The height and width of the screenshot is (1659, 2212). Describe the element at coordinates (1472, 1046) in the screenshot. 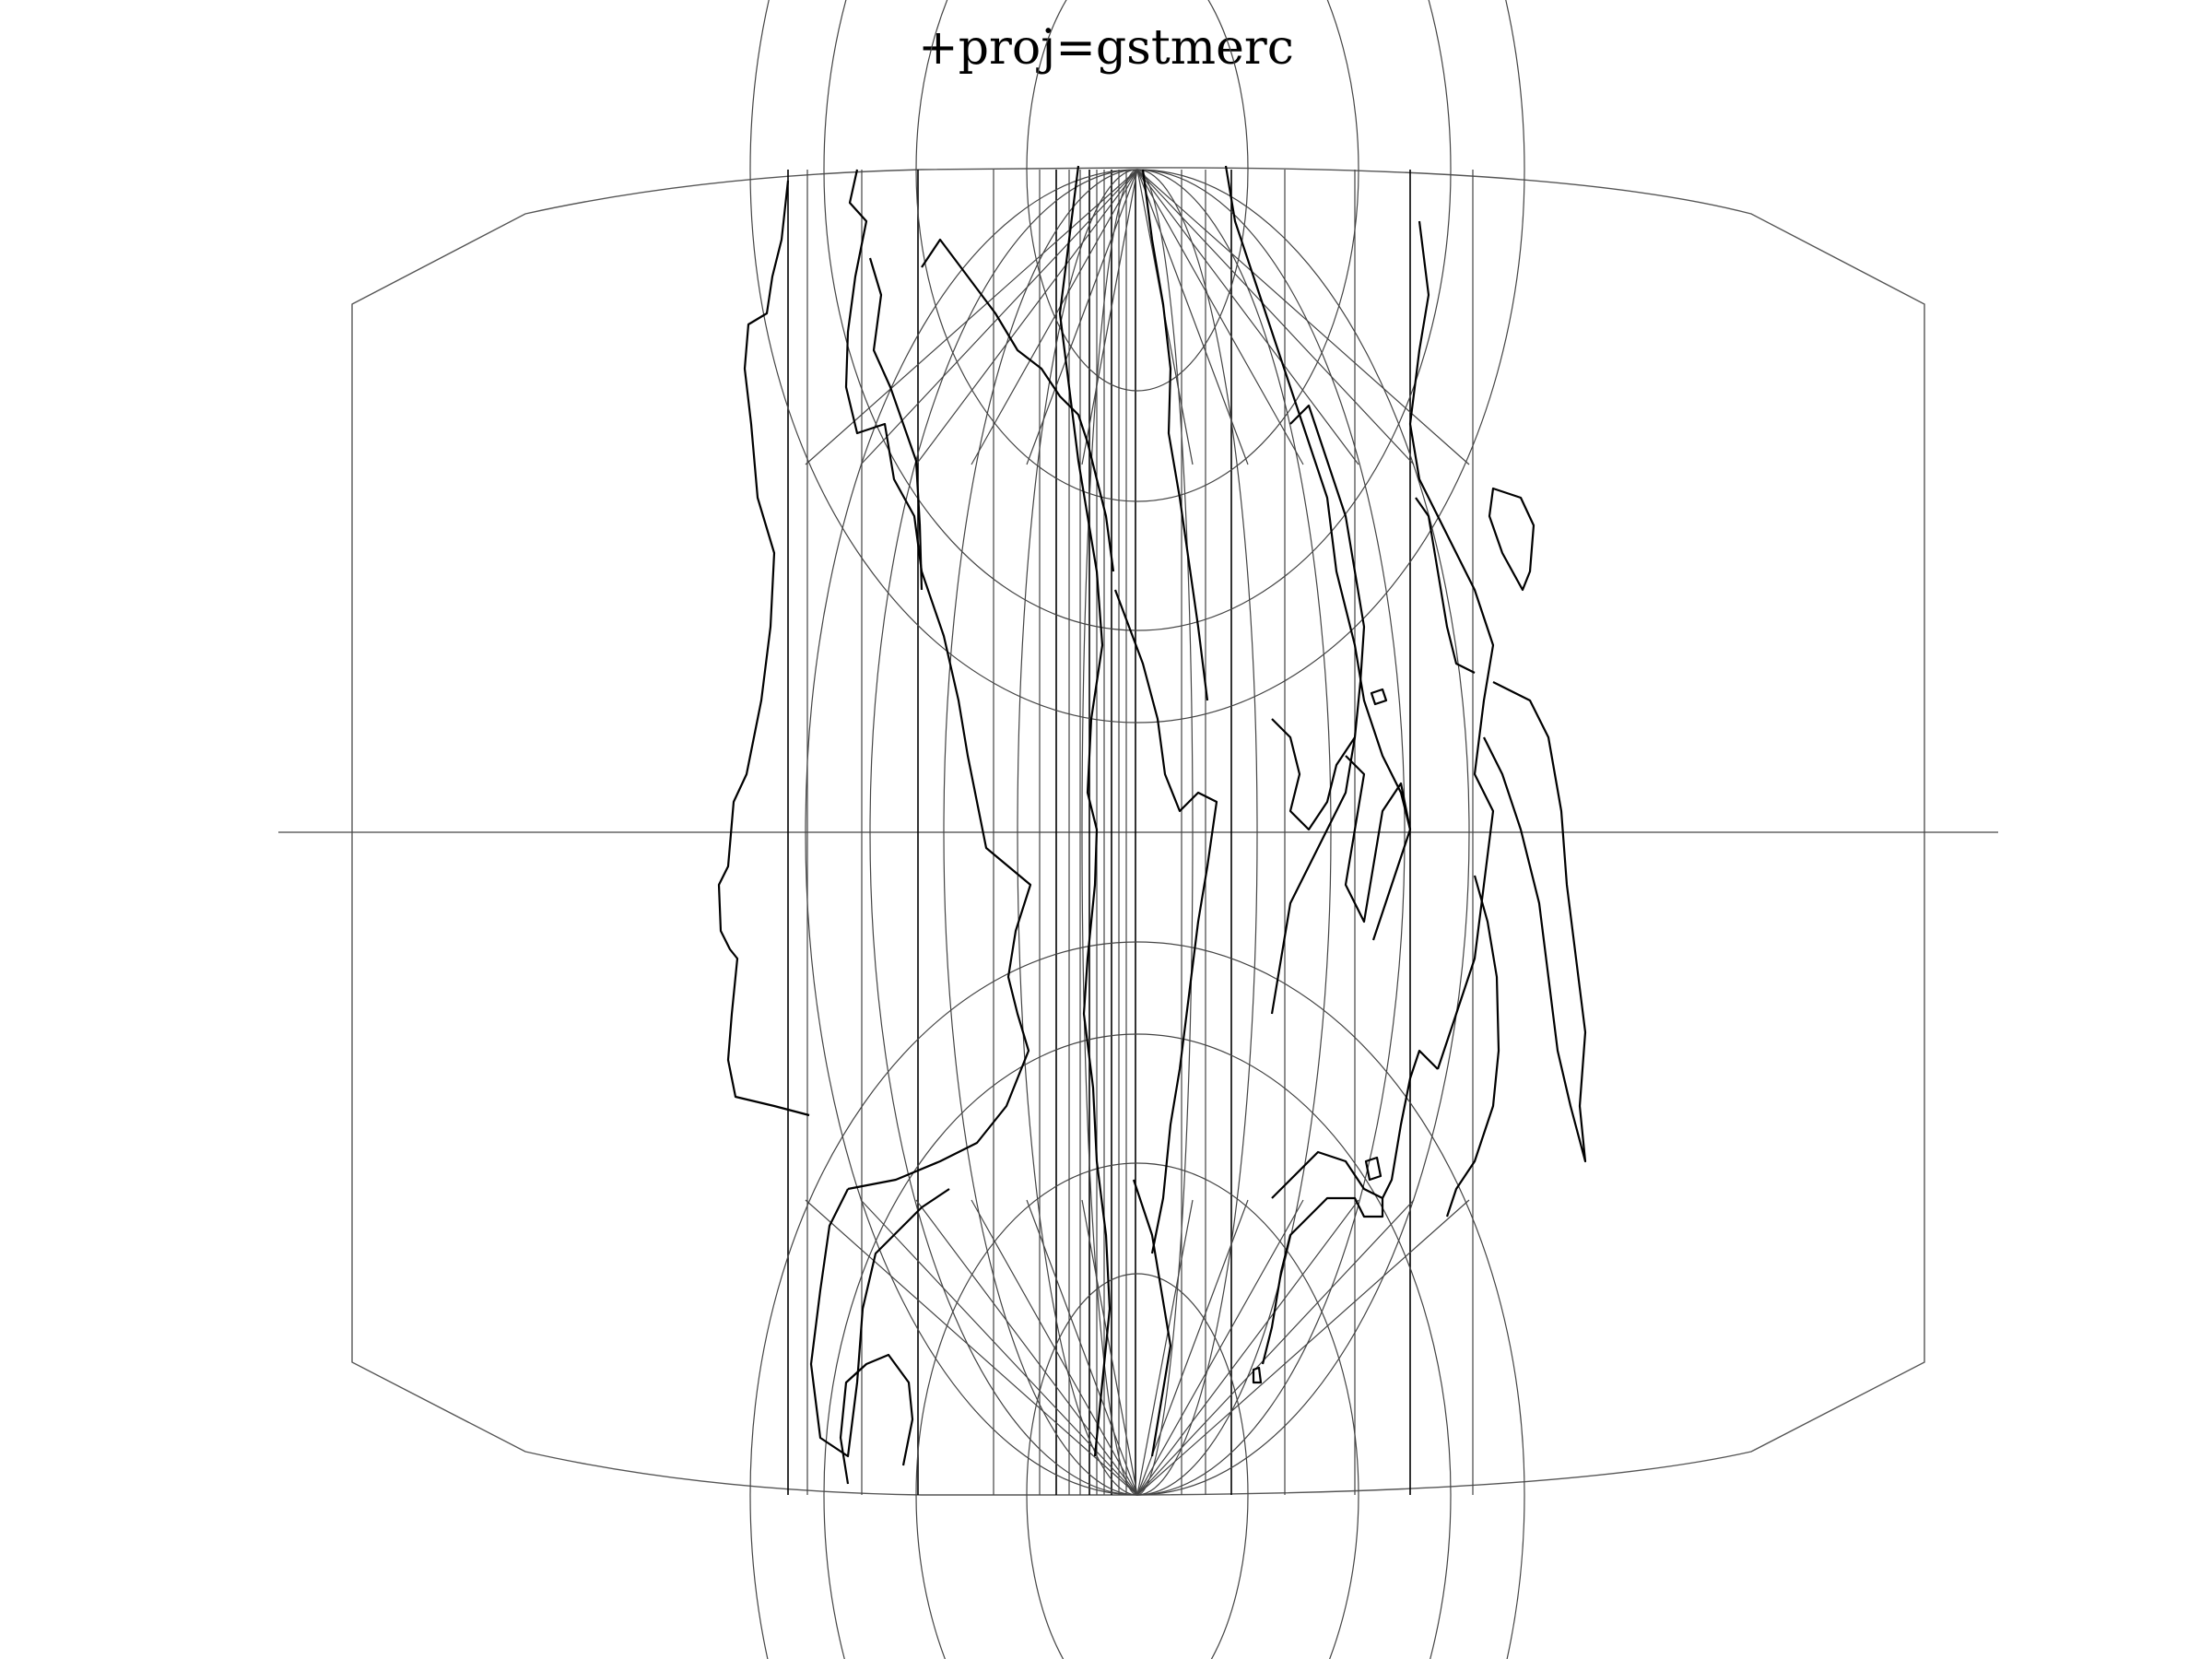

I see `coastline-far-east-lower` at that location.